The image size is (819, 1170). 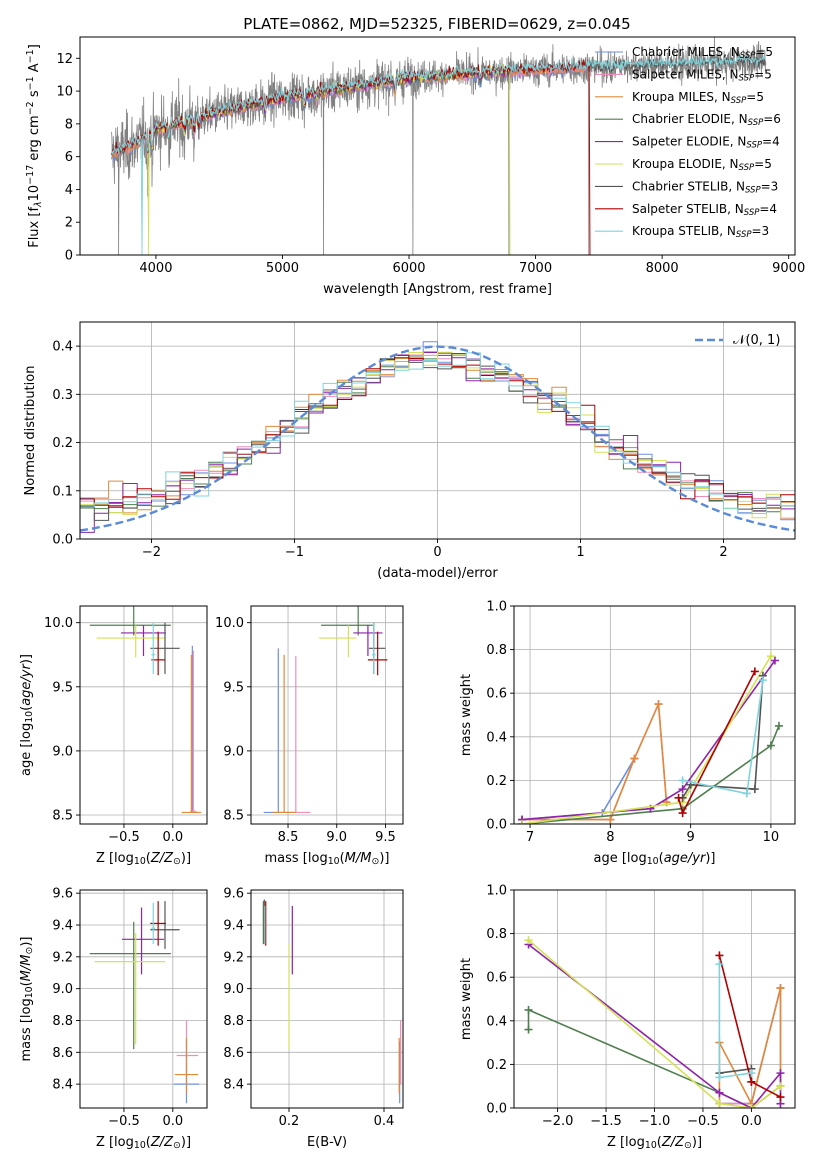 I want to click on y-axis-label: mass [log10(M/M⊙)], so click(x=27, y=999).